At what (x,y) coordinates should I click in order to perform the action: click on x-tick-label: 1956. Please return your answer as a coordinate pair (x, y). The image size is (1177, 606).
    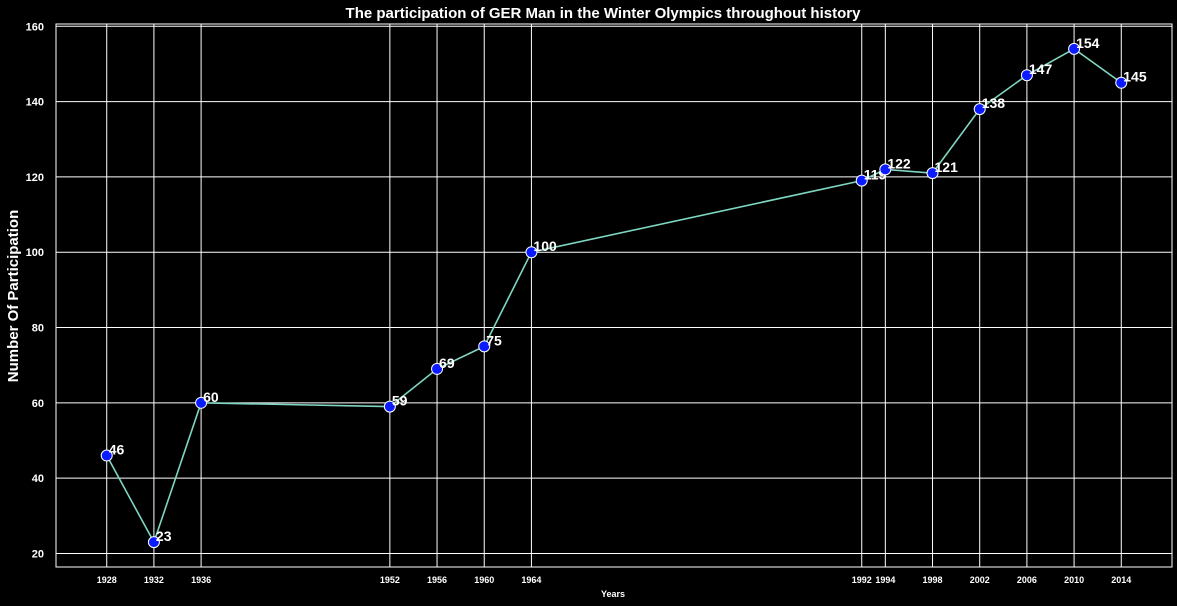
    Looking at the image, I should click on (437, 580).